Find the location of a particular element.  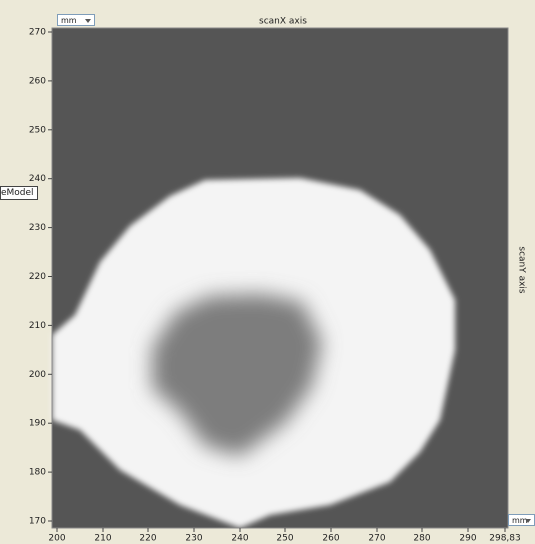

y-tick-label: 220 is located at coordinates (37, 277).